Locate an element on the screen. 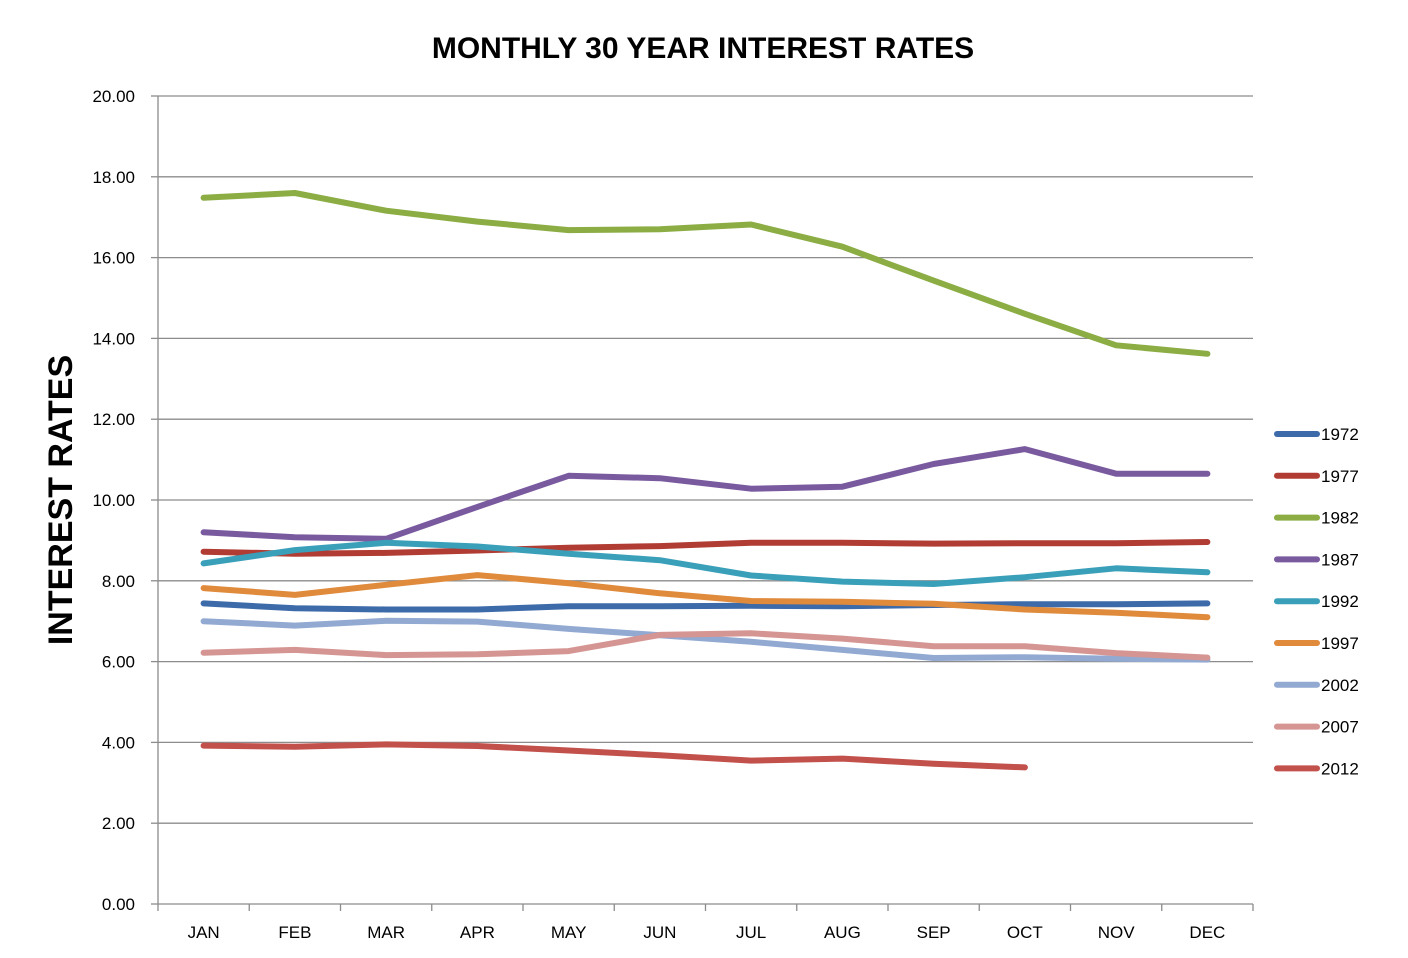 Image resolution: width=1408 pixels, height=958 pixels. y-tick-label: 2.00 is located at coordinates (118, 823).